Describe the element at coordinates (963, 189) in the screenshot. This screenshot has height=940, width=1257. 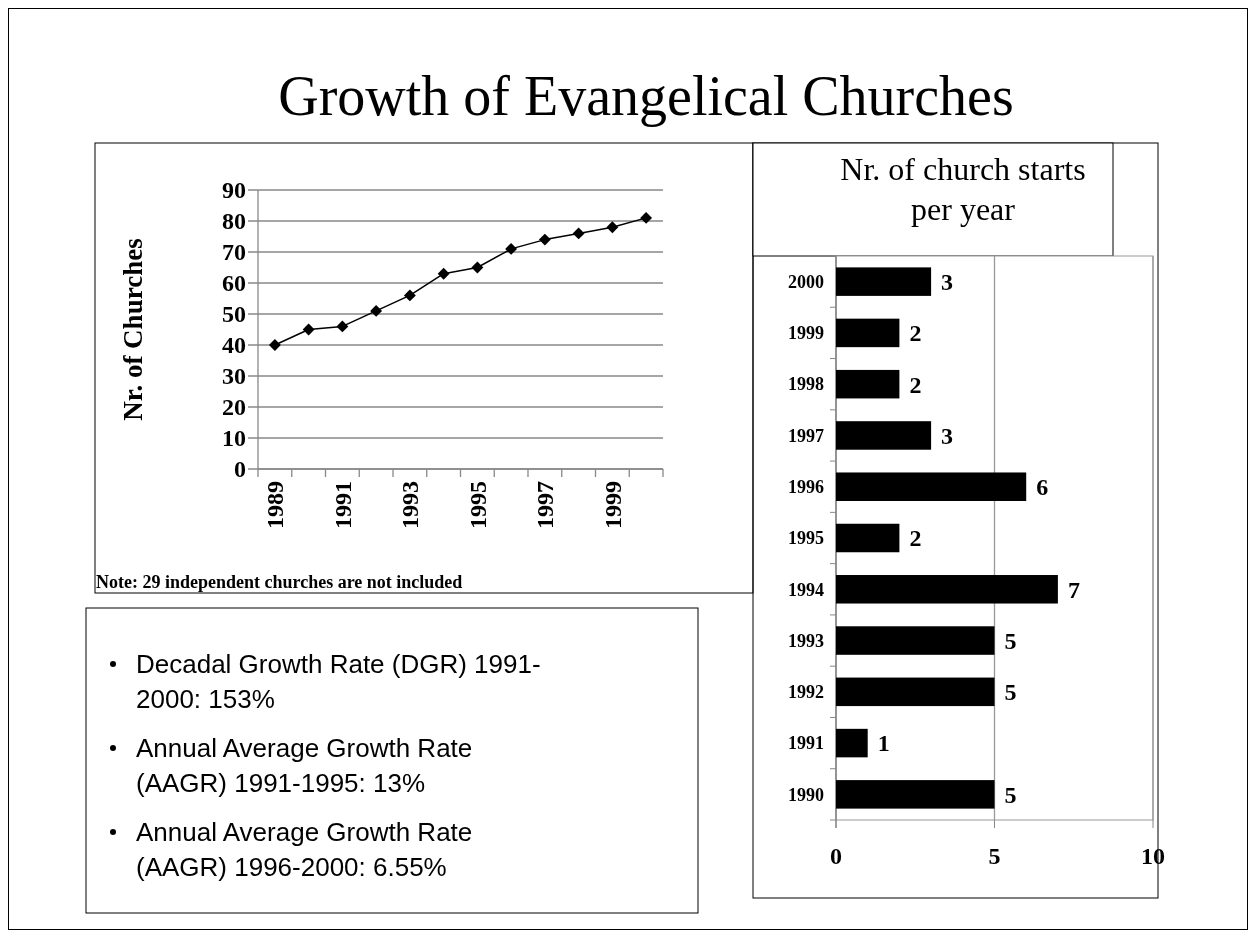
I see `chart-title: Nr. of church starts per year` at that location.